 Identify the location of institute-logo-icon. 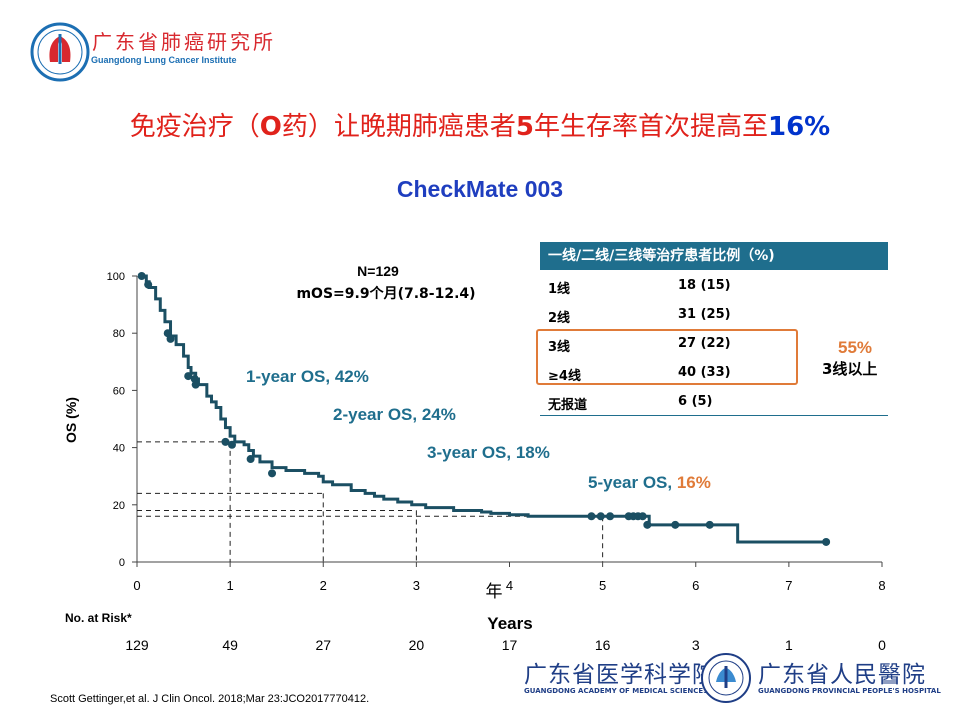
(60, 52).